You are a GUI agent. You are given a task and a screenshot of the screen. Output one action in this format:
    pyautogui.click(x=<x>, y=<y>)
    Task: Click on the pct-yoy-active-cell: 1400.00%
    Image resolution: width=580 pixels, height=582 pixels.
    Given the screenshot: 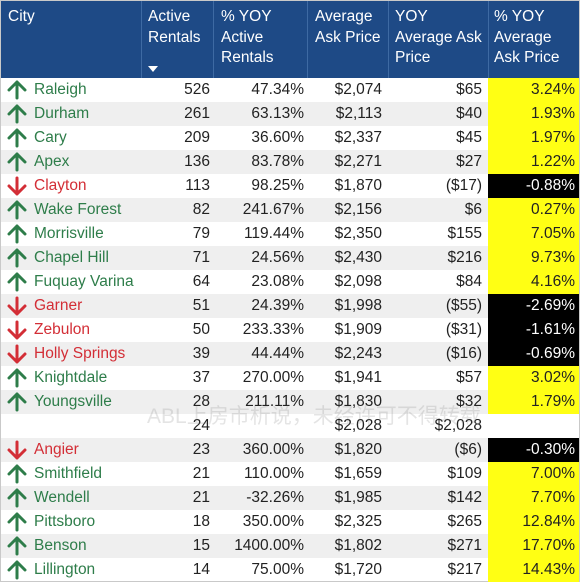 What is the action you would take?
    pyautogui.click(x=269, y=545)
    